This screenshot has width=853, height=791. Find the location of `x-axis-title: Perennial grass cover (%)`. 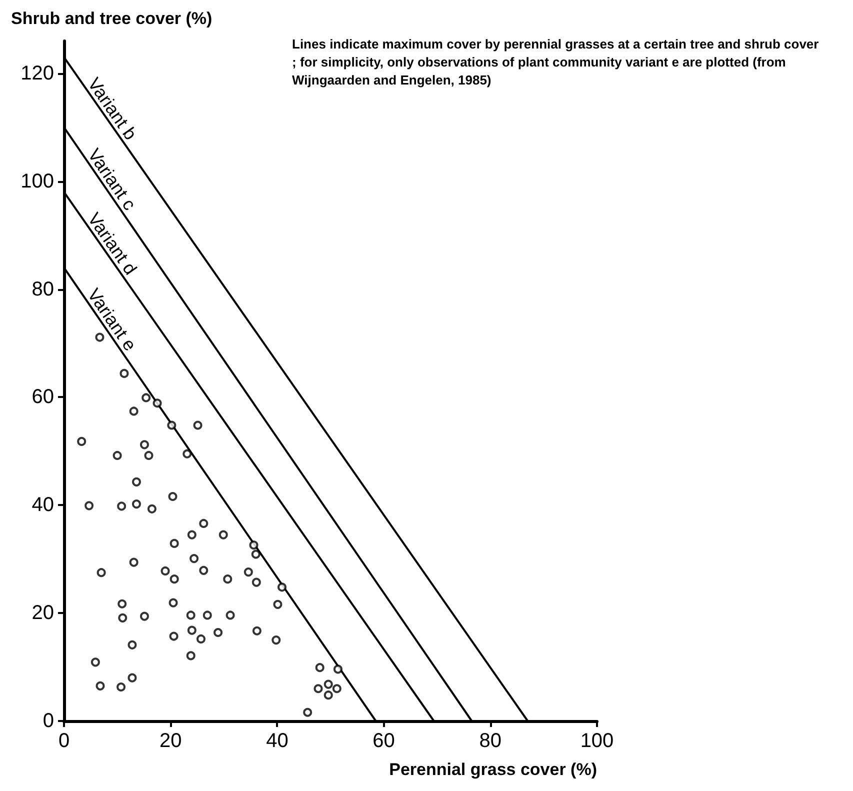

x-axis-title: Perennial grass cover (%) is located at coordinates (493, 769).